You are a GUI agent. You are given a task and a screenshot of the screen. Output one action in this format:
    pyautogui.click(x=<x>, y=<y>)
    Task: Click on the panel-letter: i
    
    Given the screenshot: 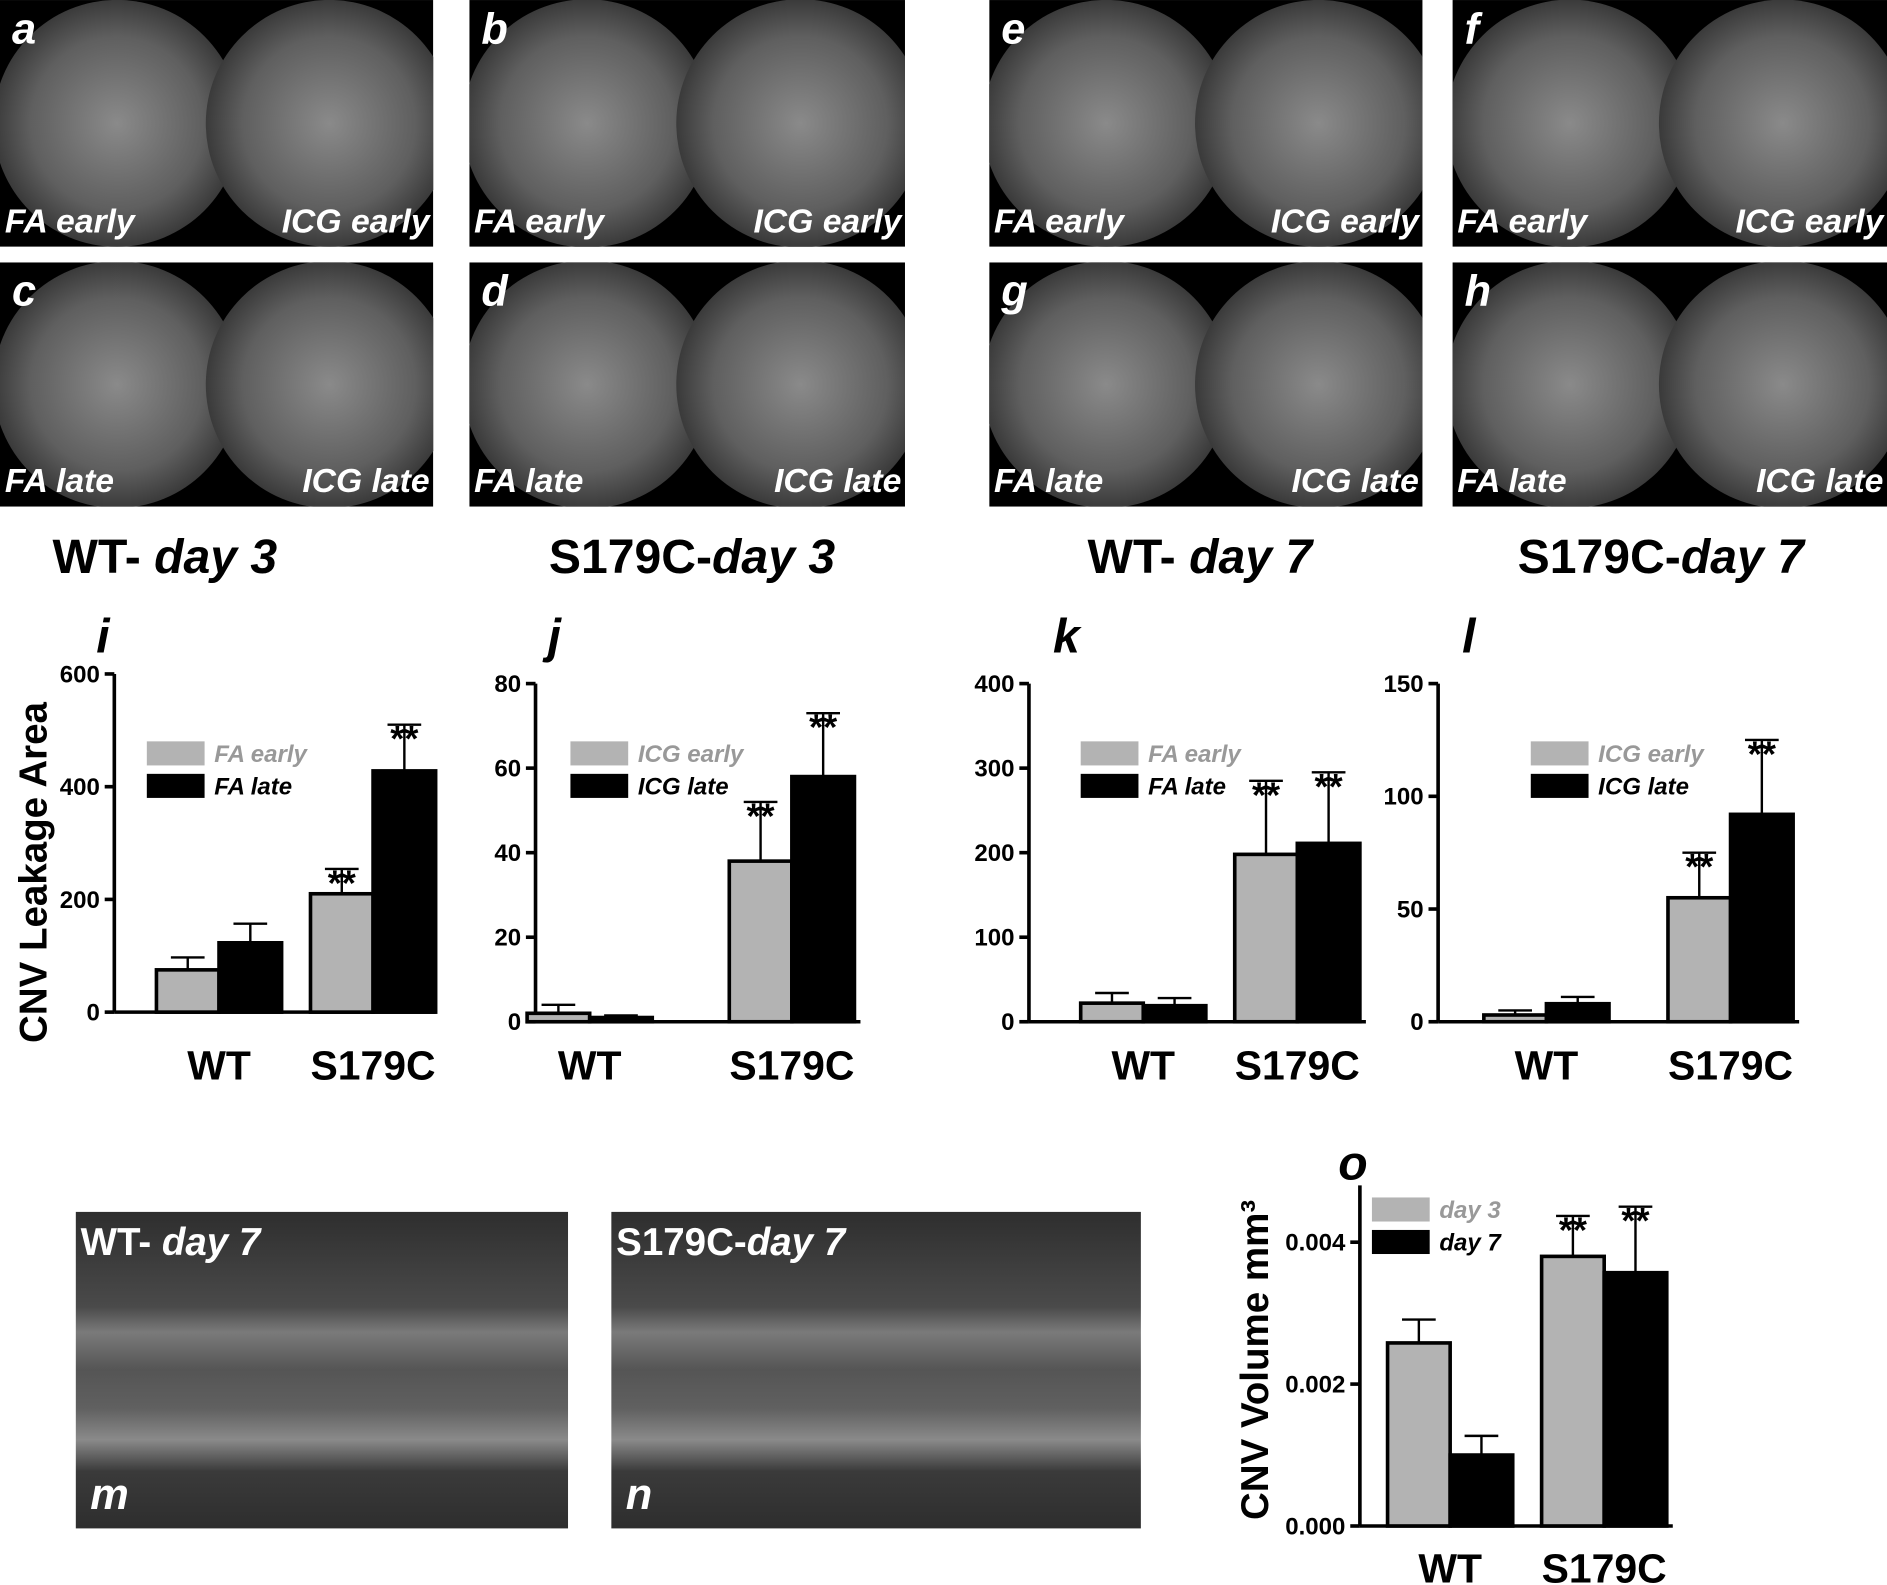 What is the action you would take?
    pyautogui.click(x=103, y=636)
    